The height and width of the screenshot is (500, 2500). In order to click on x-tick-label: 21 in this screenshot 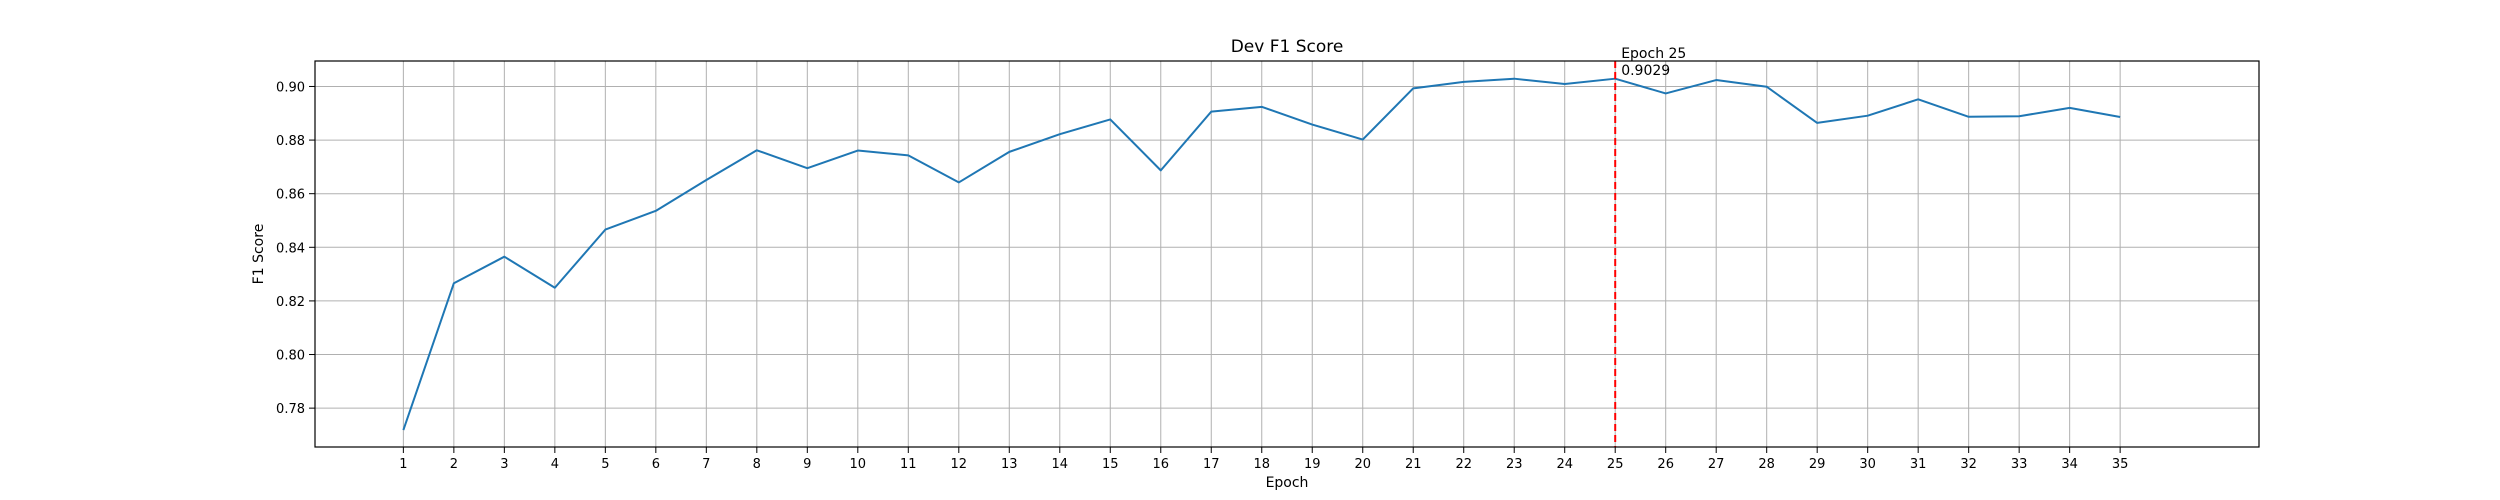, I will do `click(1413, 464)`.